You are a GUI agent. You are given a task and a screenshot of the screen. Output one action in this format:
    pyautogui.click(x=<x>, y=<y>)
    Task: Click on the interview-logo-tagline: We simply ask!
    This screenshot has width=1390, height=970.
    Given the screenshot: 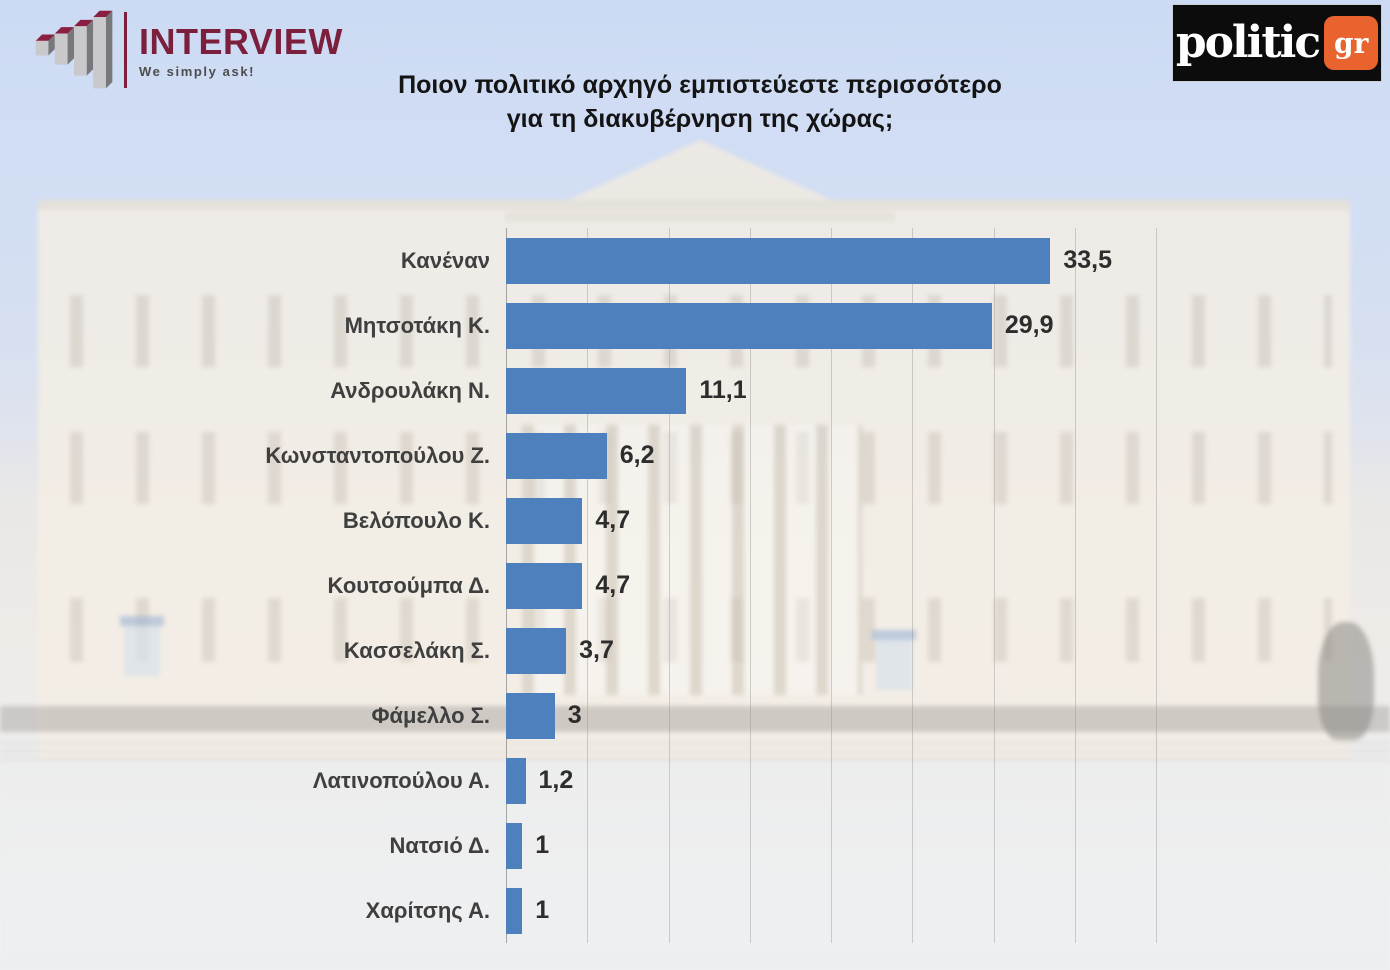 What is the action you would take?
    pyautogui.click(x=197, y=71)
    